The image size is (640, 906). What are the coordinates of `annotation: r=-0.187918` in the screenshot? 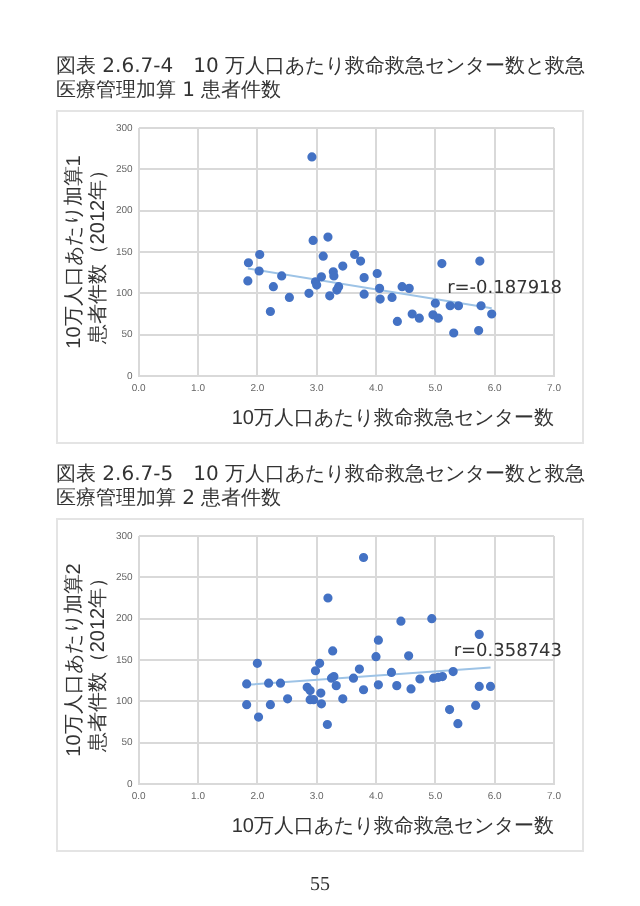 It's located at (505, 288).